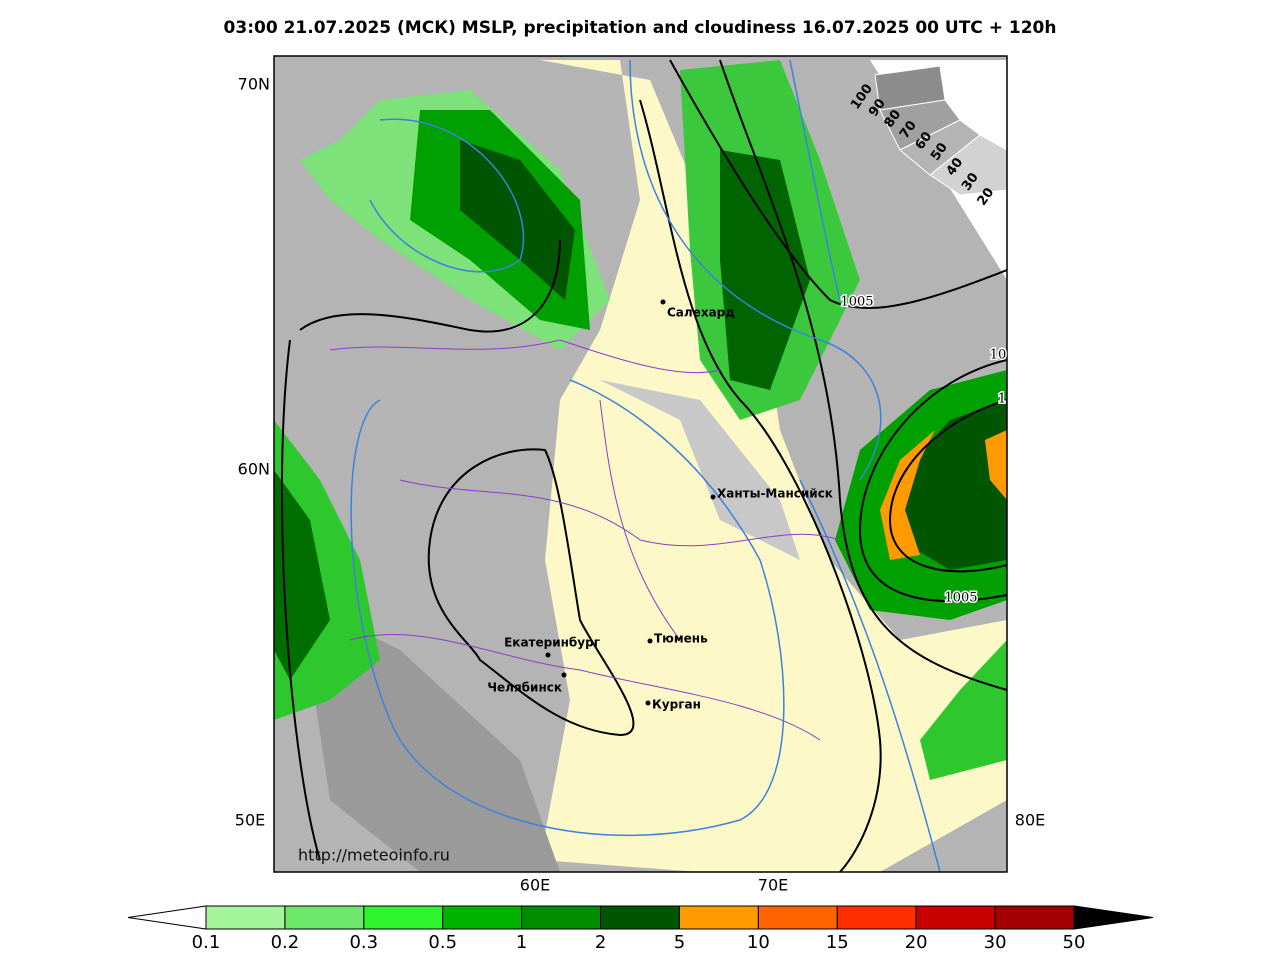 This screenshot has height=967, width=1281. I want to click on legend-tick-label: 20, so click(916, 942).